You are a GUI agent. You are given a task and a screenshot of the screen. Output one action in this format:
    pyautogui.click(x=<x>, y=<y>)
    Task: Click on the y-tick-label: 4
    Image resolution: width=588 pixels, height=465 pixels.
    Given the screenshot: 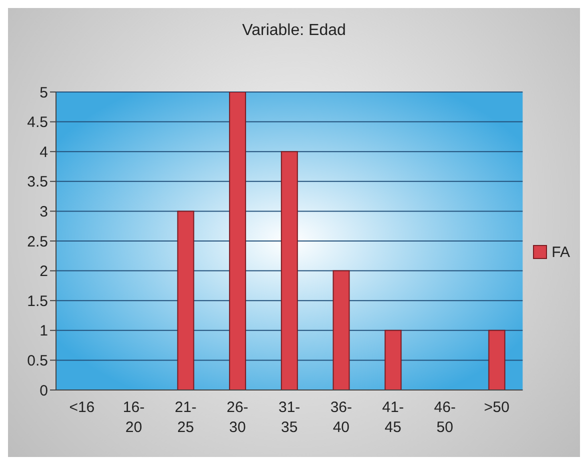 What is the action you would take?
    pyautogui.click(x=44, y=152)
    